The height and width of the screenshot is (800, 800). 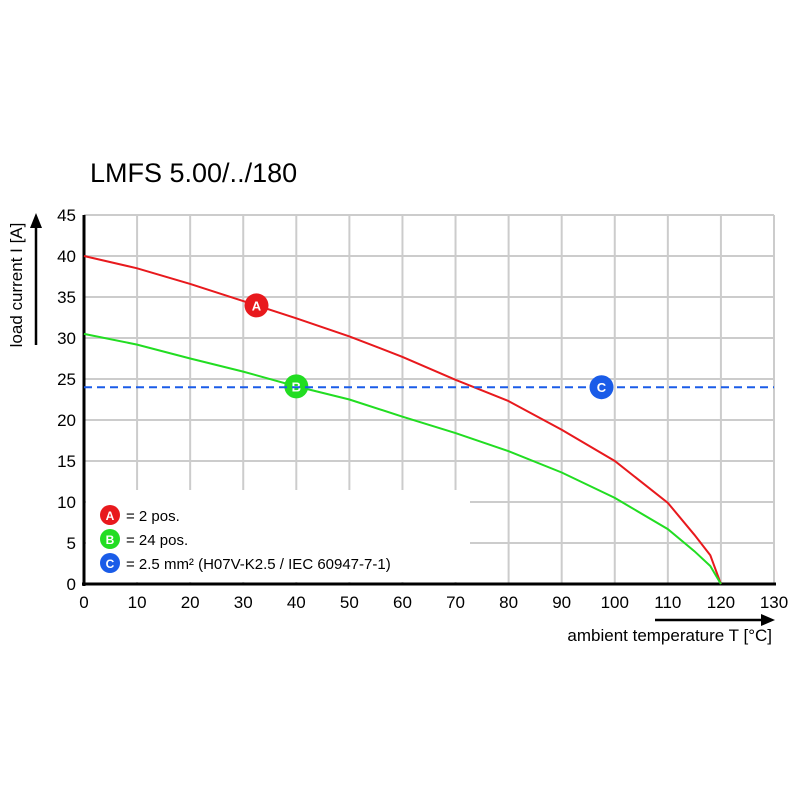 I want to click on x-tick-label: 60, so click(x=402, y=602).